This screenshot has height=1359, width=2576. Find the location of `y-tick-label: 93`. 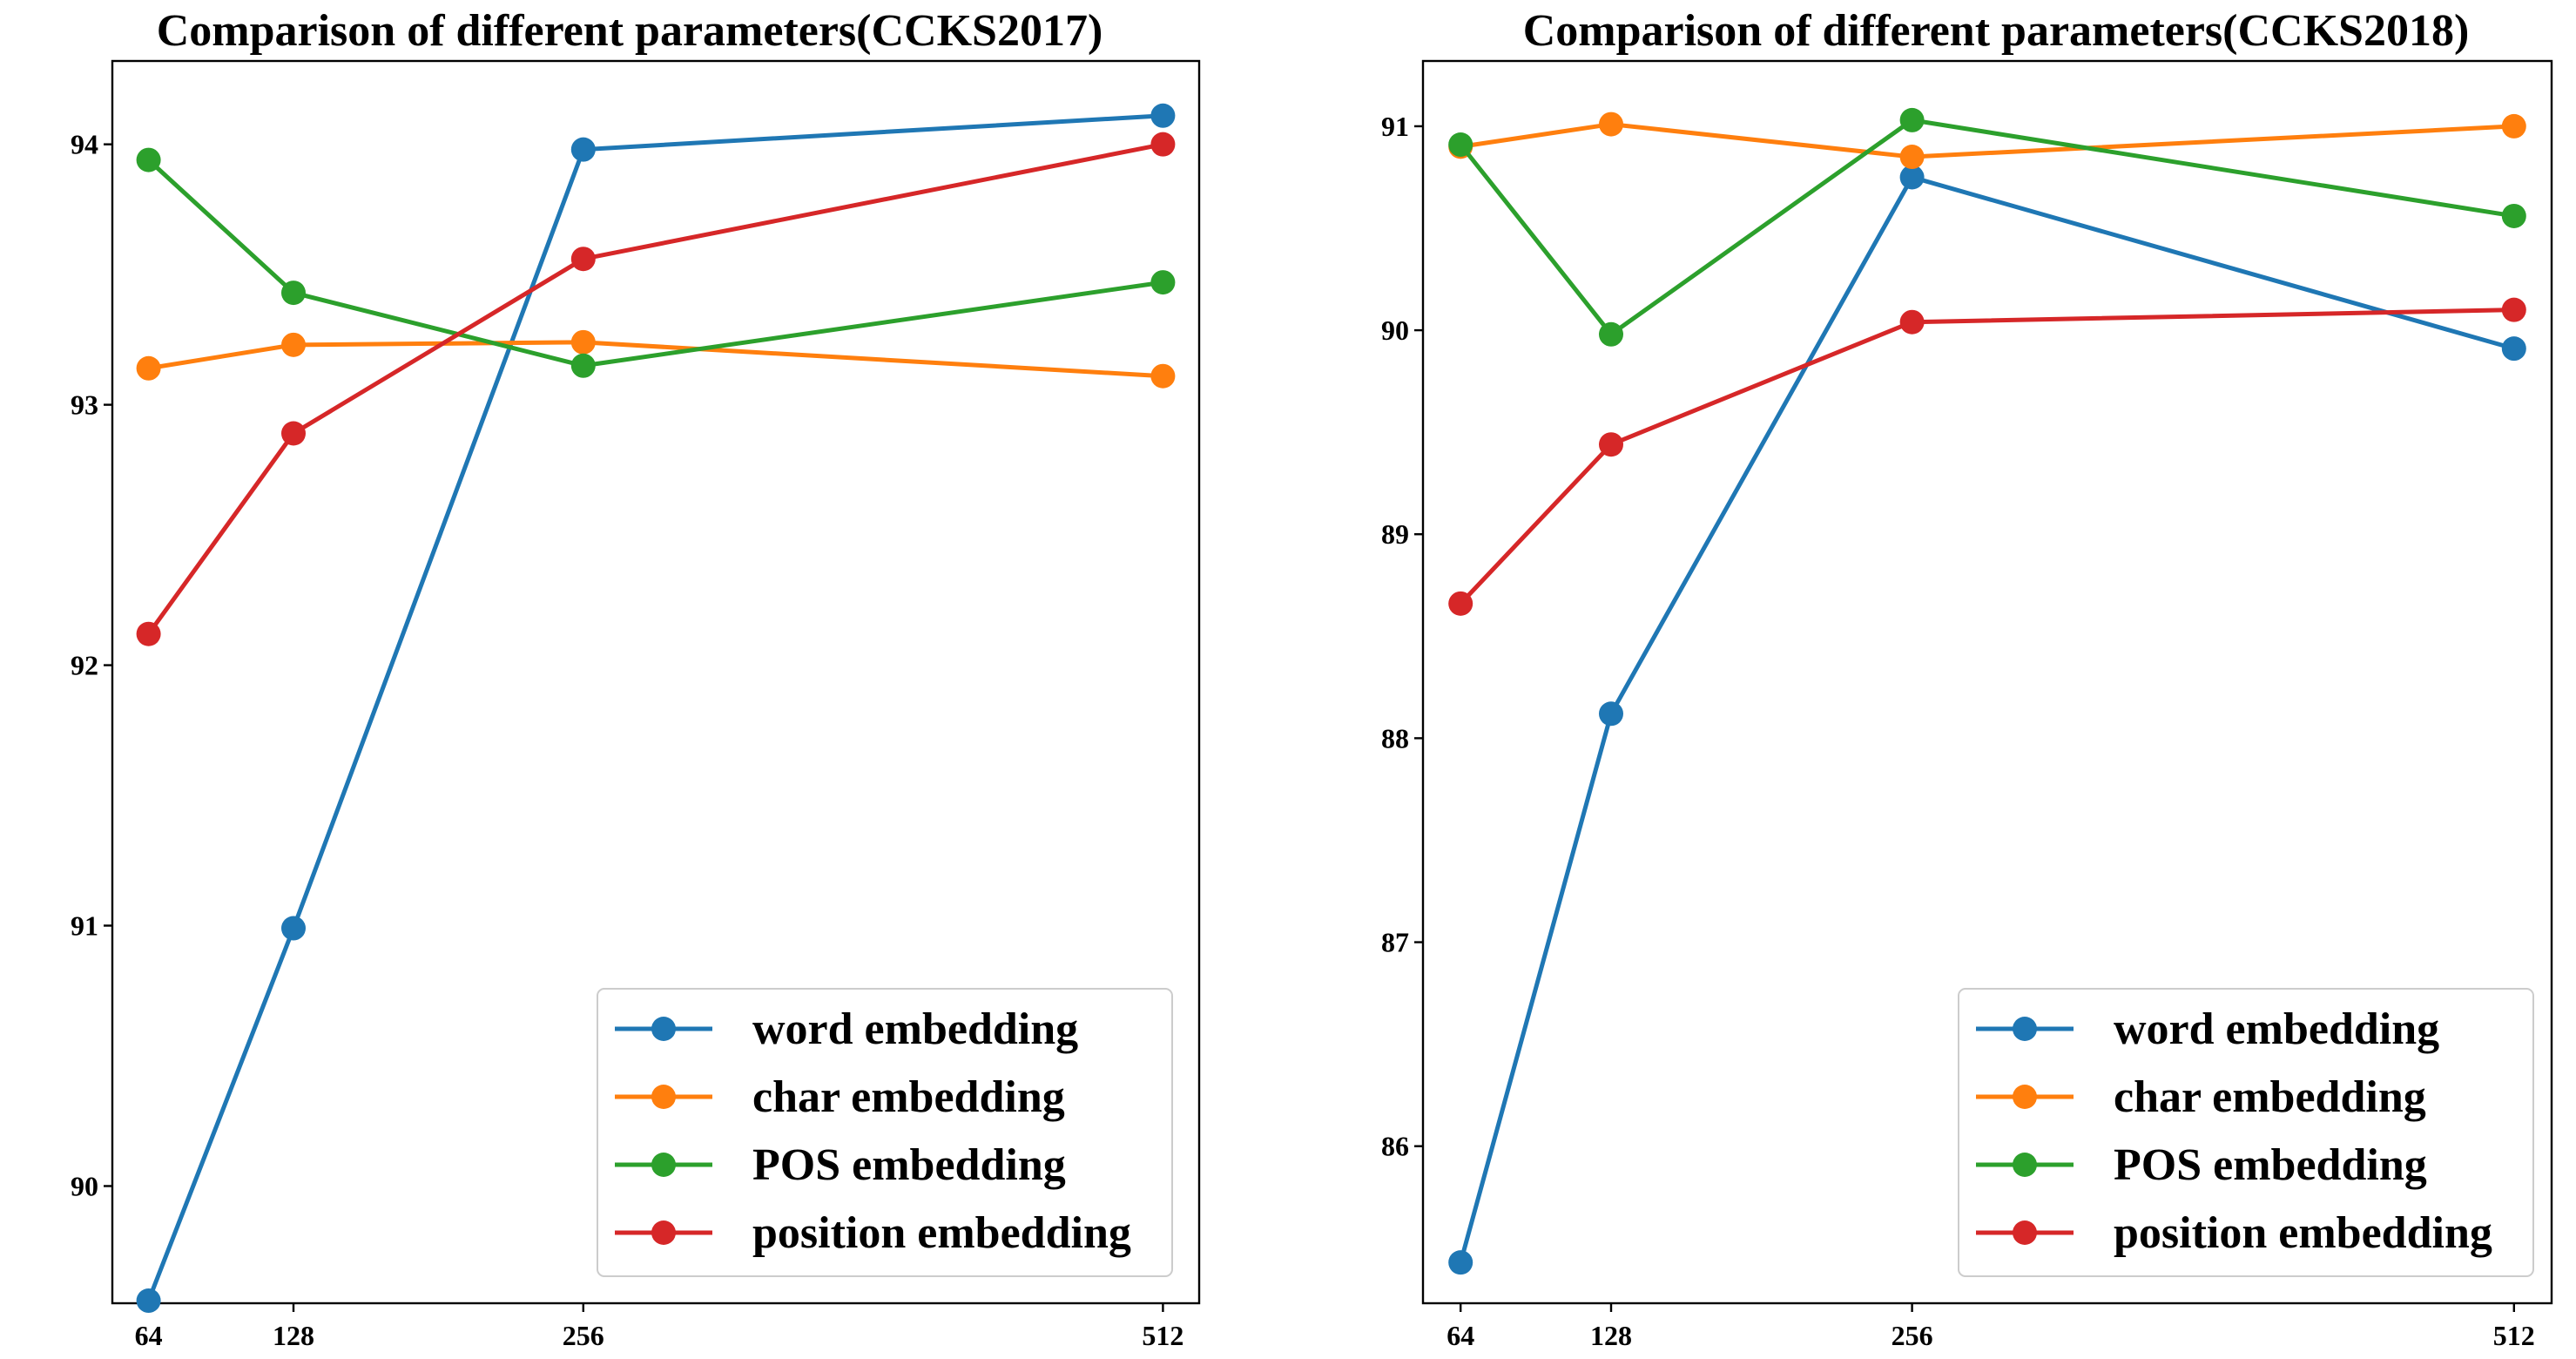

y-tick-label: 93 is located at coordinates (85, 405).